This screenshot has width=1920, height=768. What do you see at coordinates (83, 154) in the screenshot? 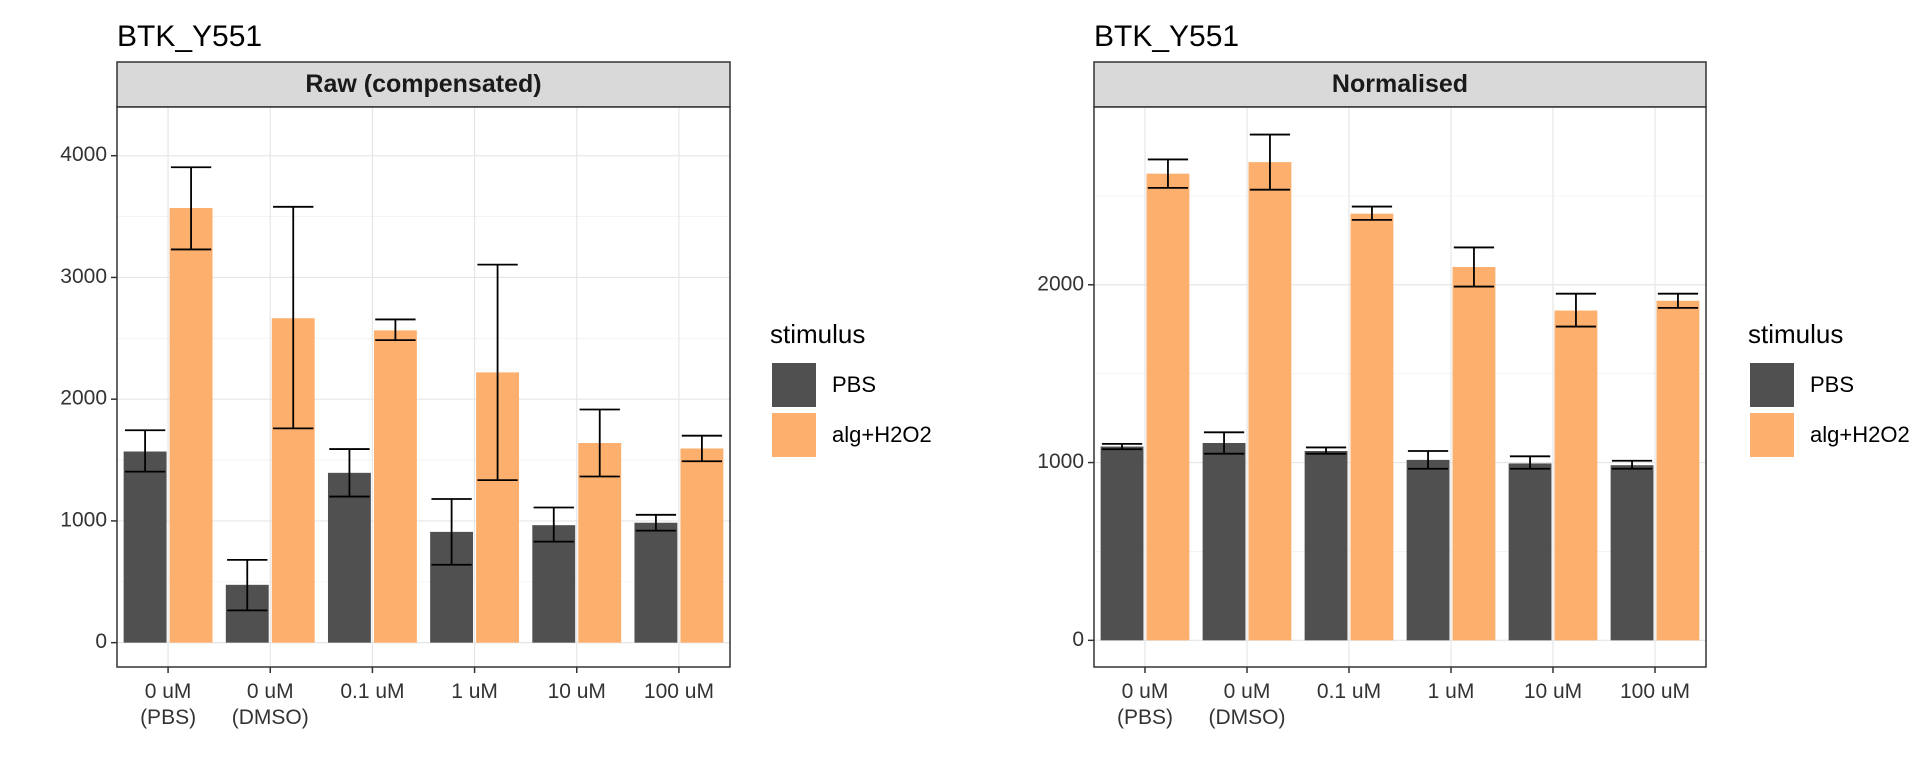
I see `y-tick-label: 4000` at bounding box center [83, 154].